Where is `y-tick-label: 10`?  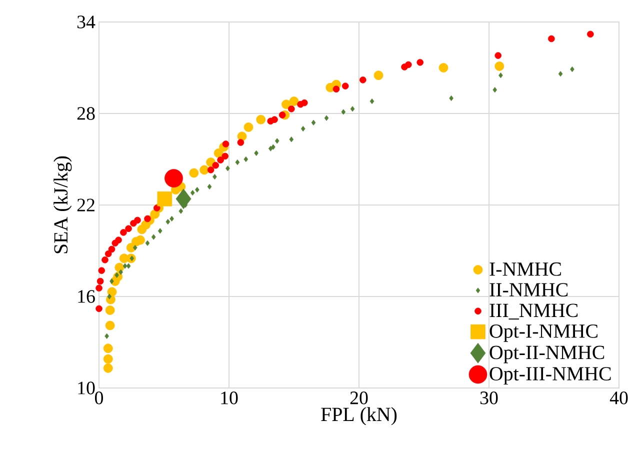
y-tick-label: 10 is located at coordinates (86, 388).